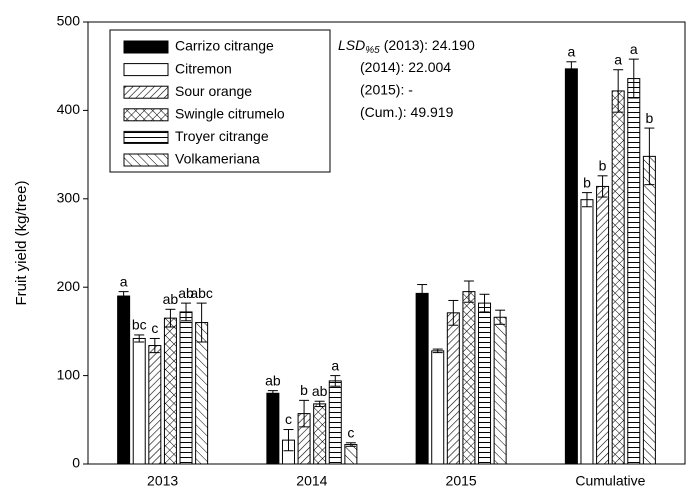  What do you see at coordinates (386, 90) in the screenshot?
I see `lsd-line: (2015): -` at bounding box center [386, 90].